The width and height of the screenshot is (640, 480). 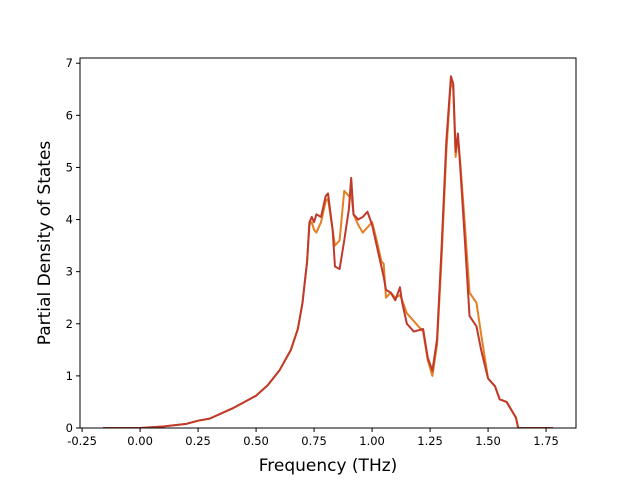 What do you see at coordinates (69, 220) in the screenshot?
I see `y-tick-label: 4` at bounding box center [69, 220].